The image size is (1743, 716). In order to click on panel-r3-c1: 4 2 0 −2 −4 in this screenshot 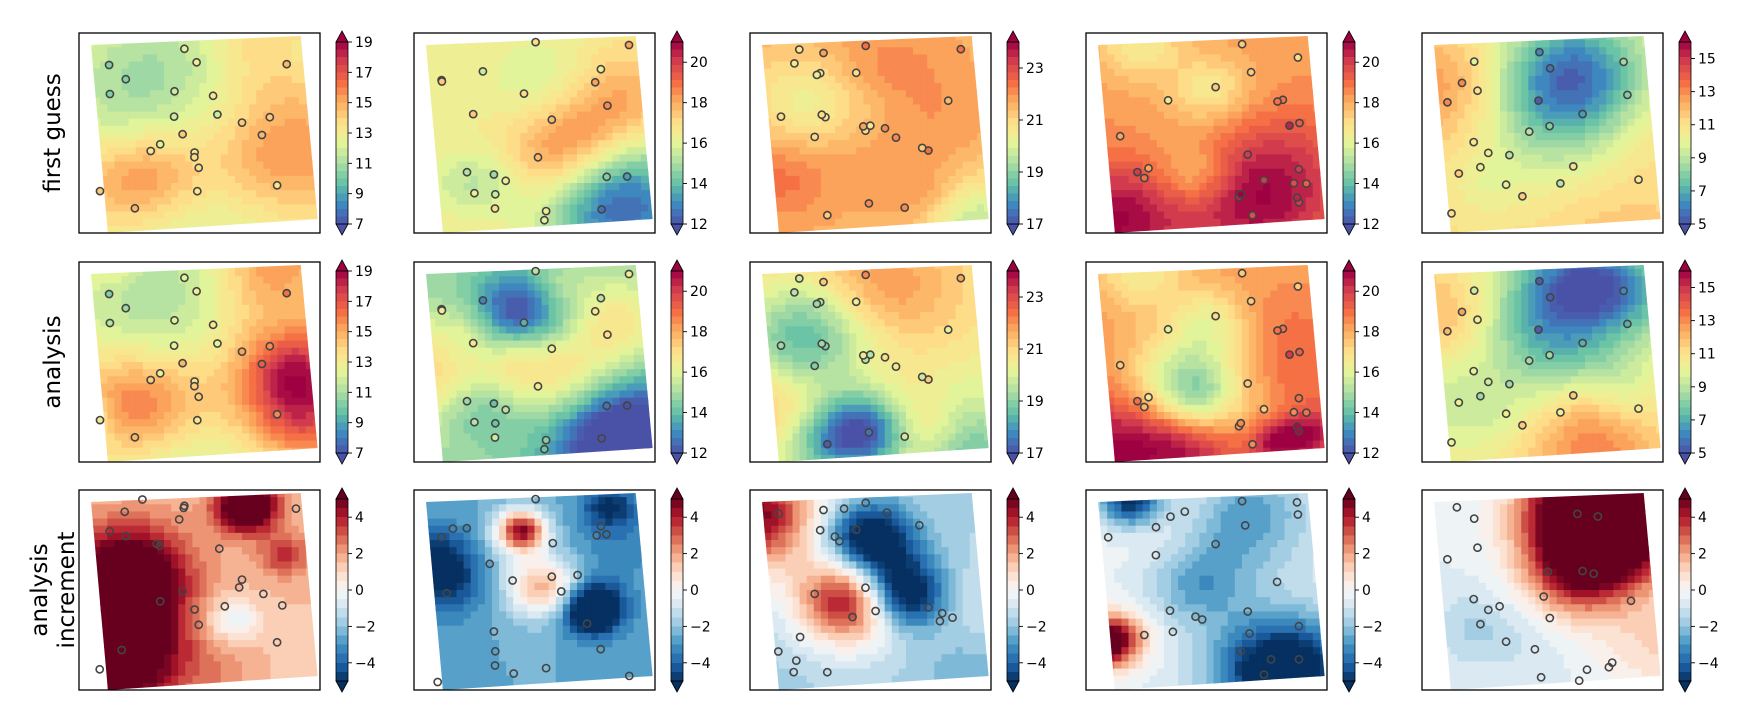, I will do `click(227, 590)`.